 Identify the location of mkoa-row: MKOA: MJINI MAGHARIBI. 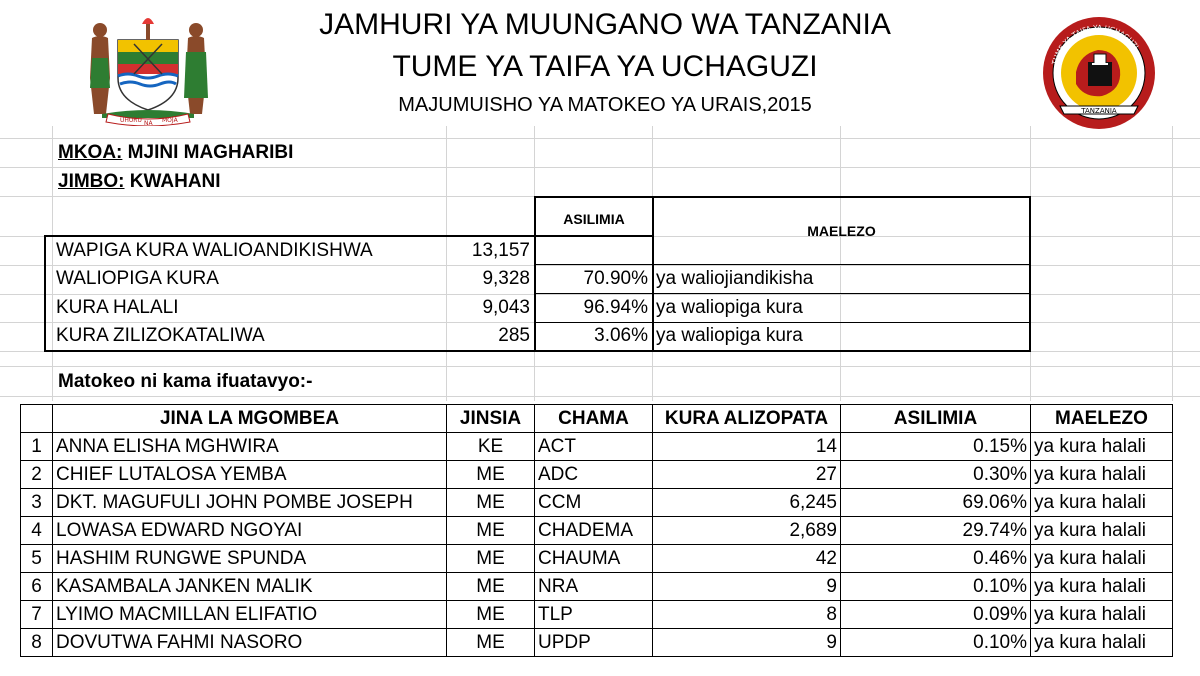
(175, 153).